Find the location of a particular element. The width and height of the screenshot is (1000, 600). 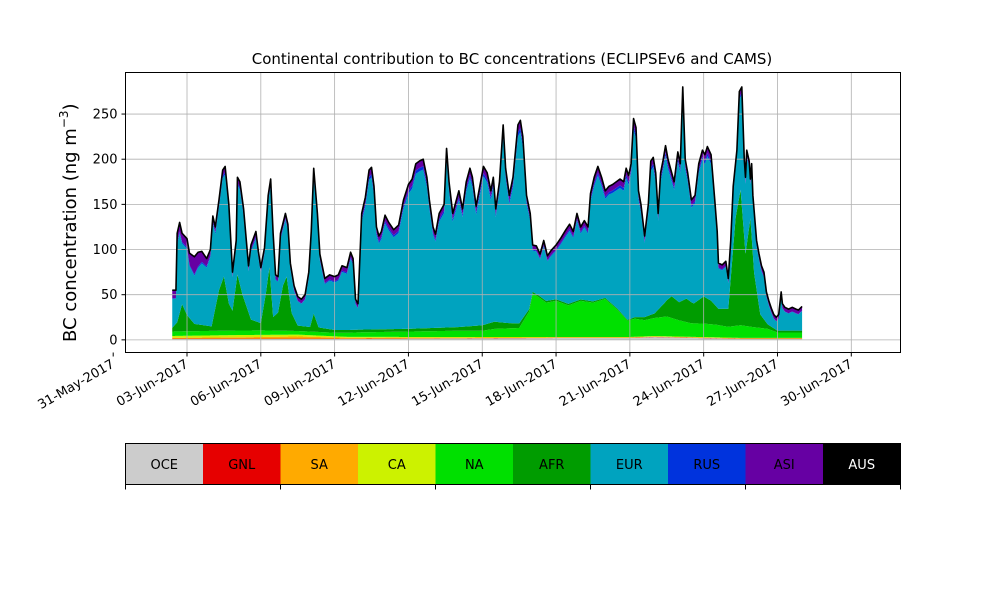

legend-label: OCE is located at coordinates (164, 465).